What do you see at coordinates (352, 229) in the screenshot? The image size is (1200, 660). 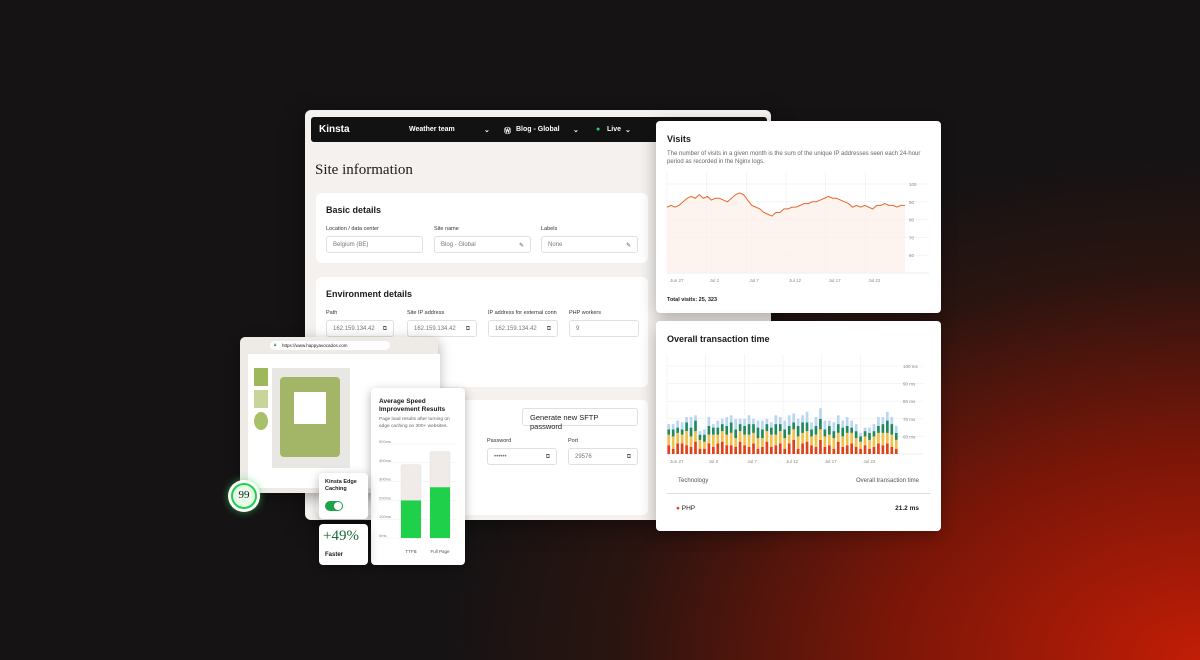 I see `field-label: Location / data center` at bounding box center [352, 229].